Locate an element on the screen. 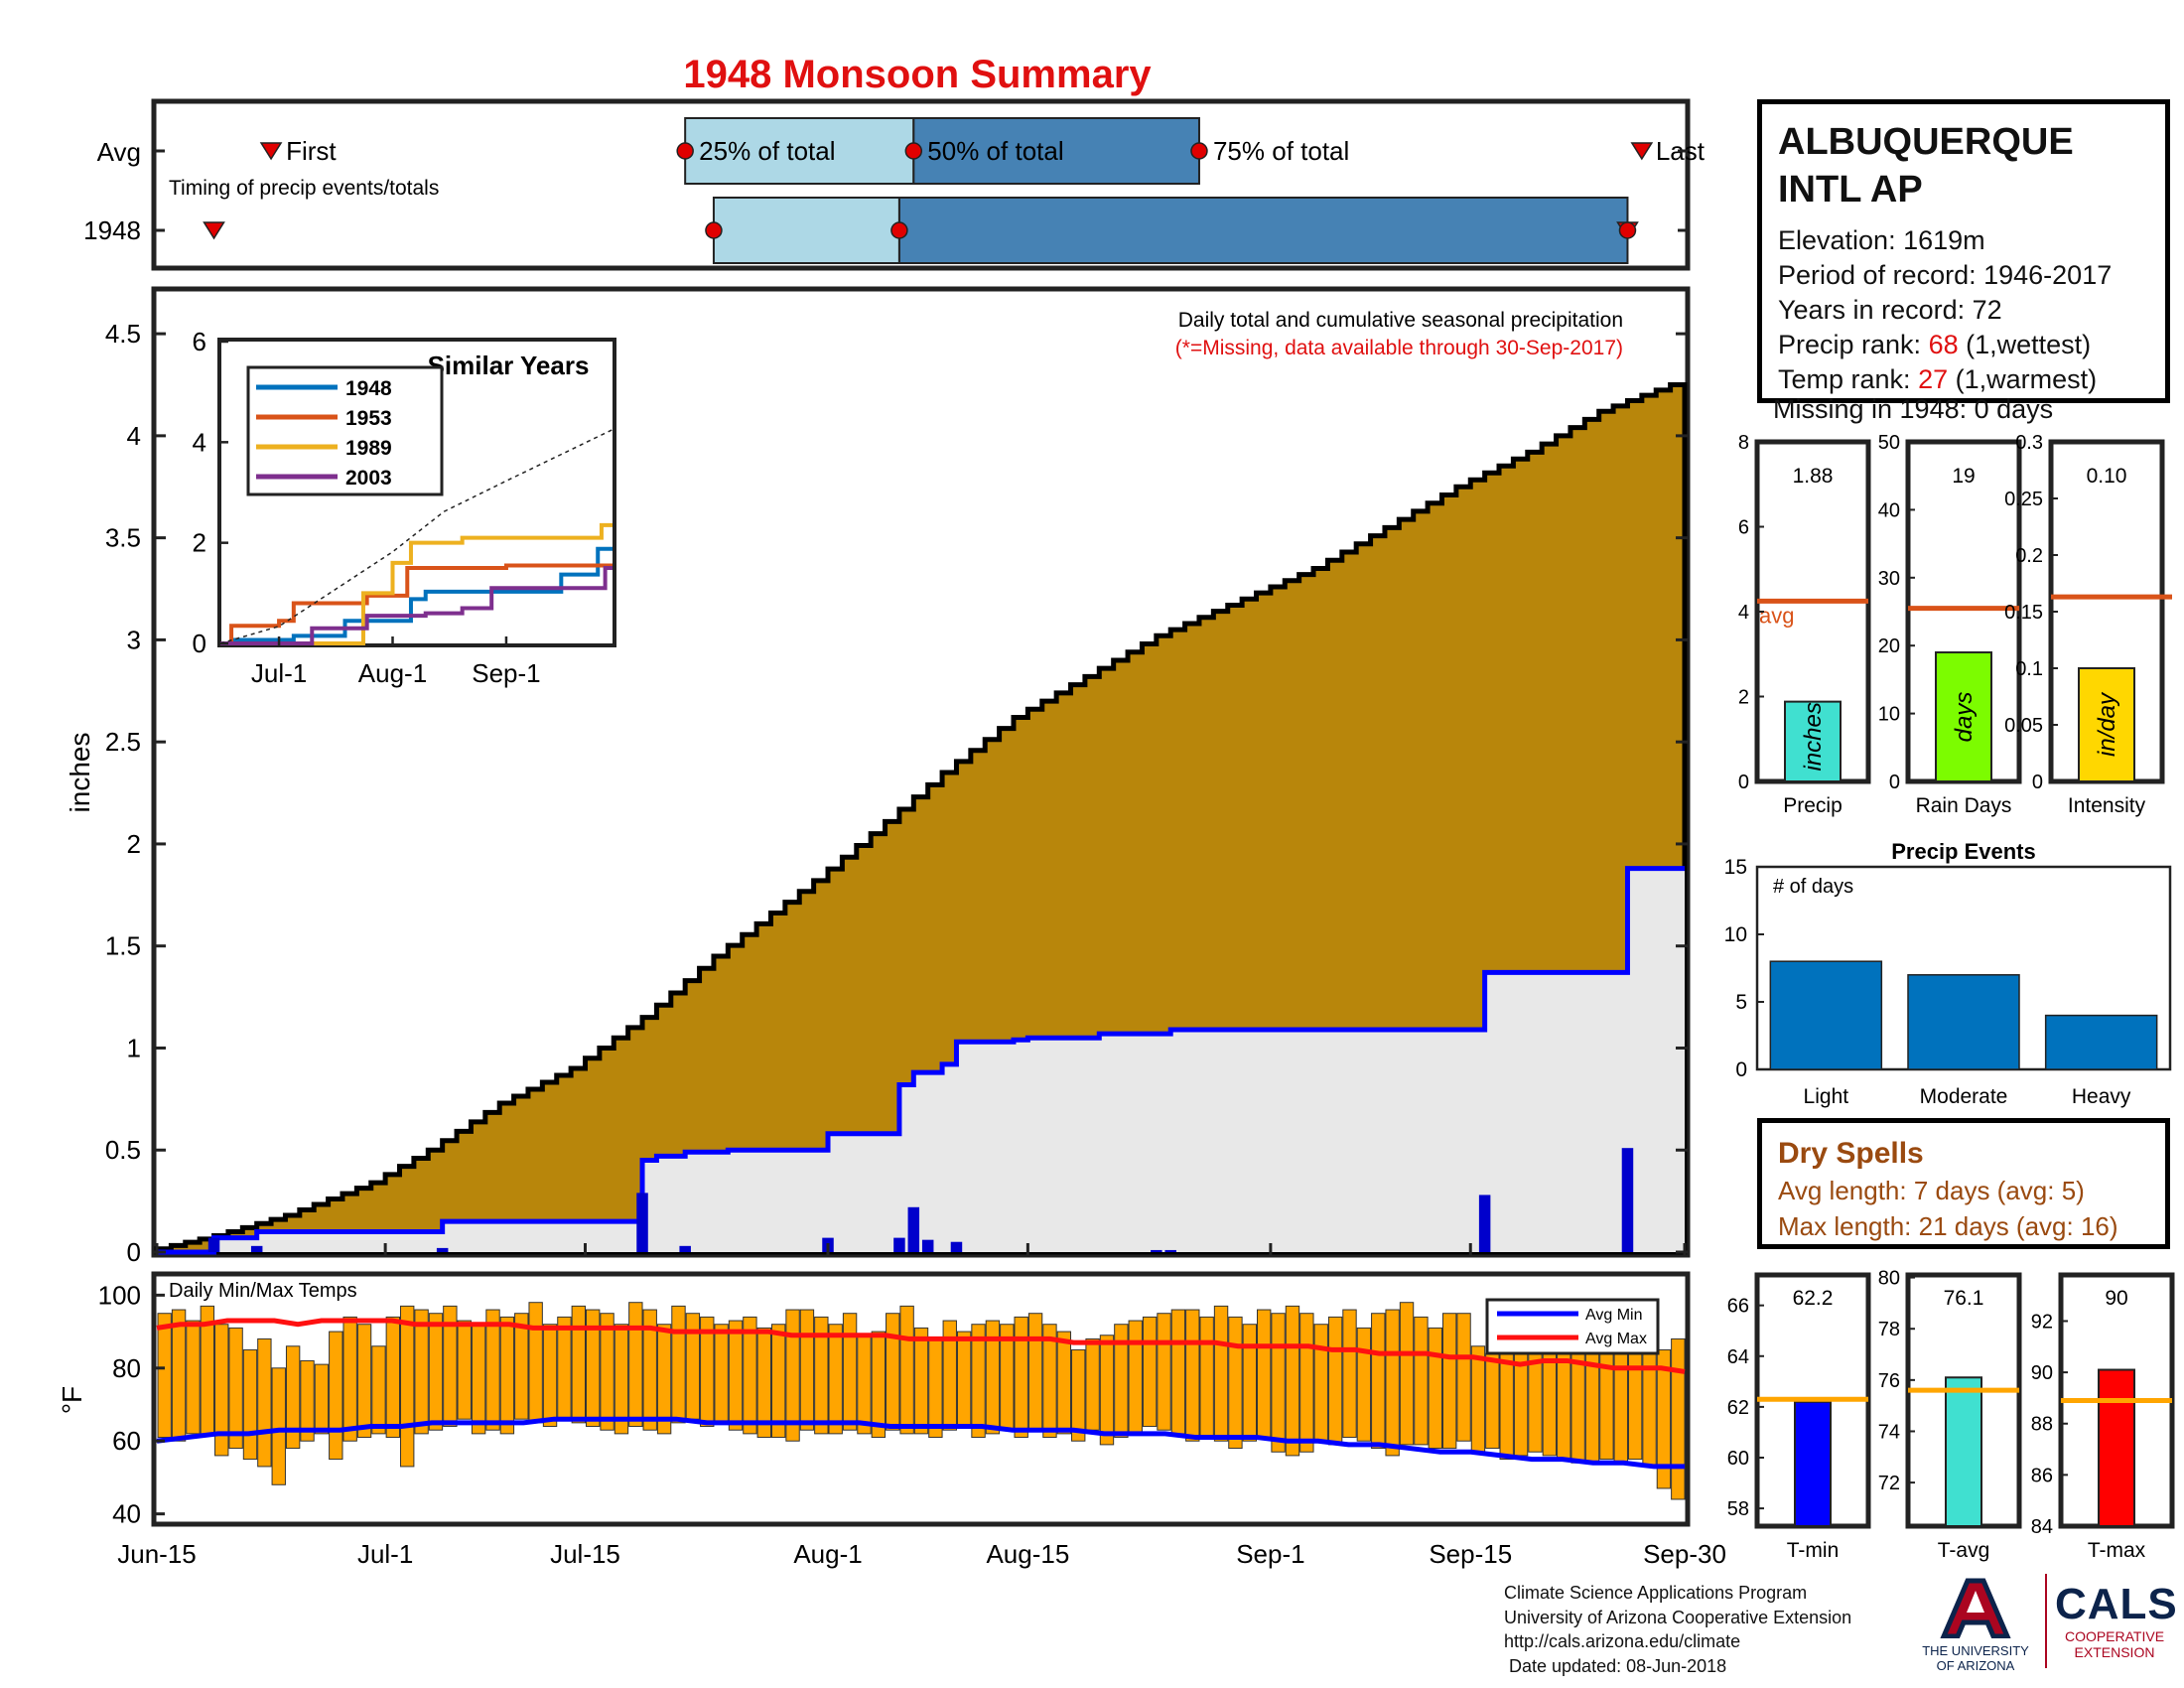 The width and height of the screenshot is (2184, 1688). summary-ytick-label: 0.2 is located at coordinates (2029, 556).